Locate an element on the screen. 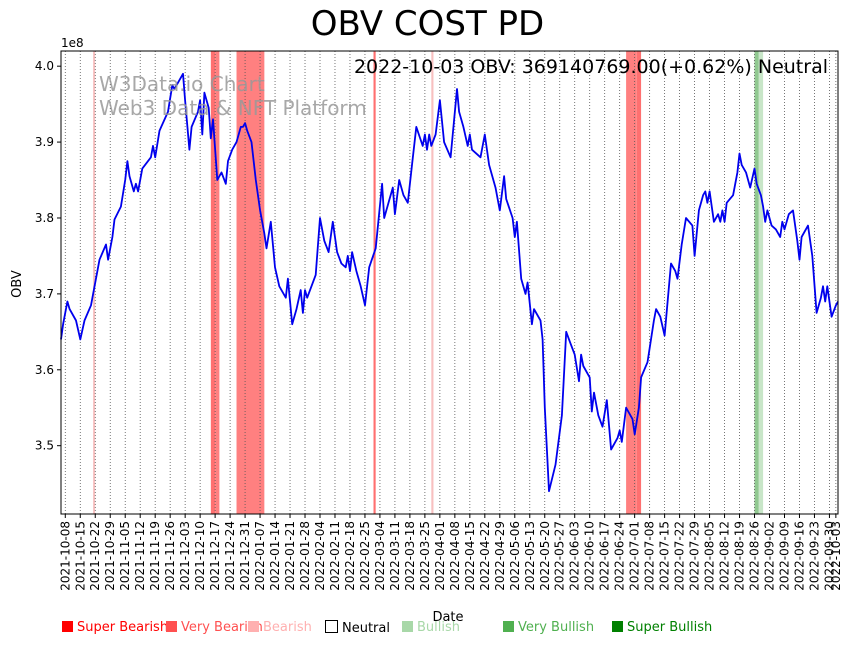  x-tick-label: 2022-08-05 is located at coordinates (710, 556).